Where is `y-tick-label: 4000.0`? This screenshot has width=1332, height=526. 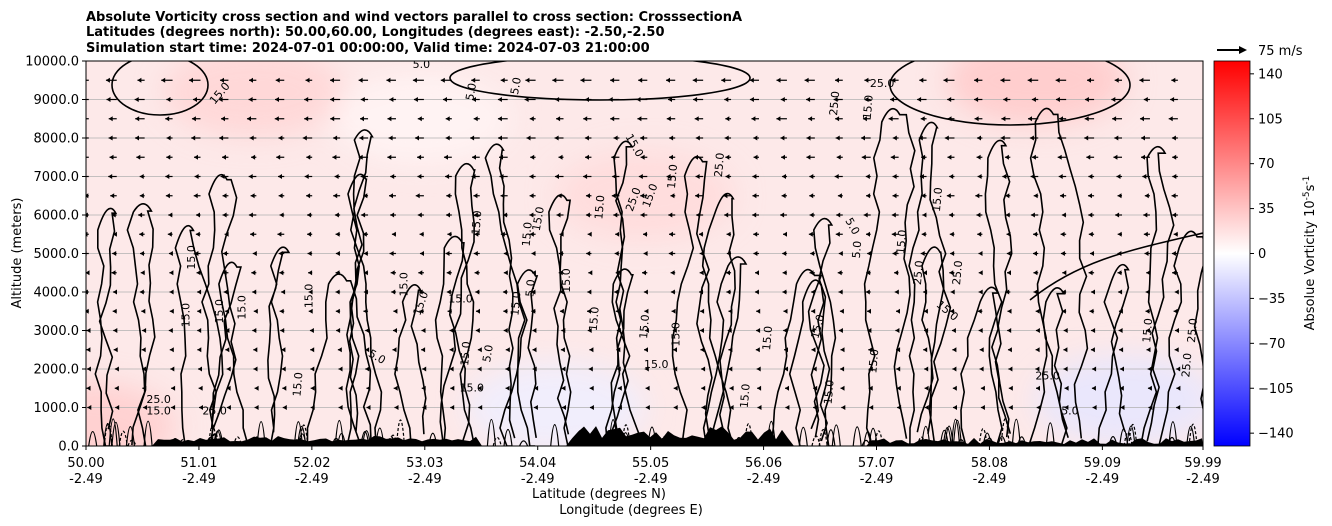
y-tick-label: 4000.0 is located at coordinates (57, 293).